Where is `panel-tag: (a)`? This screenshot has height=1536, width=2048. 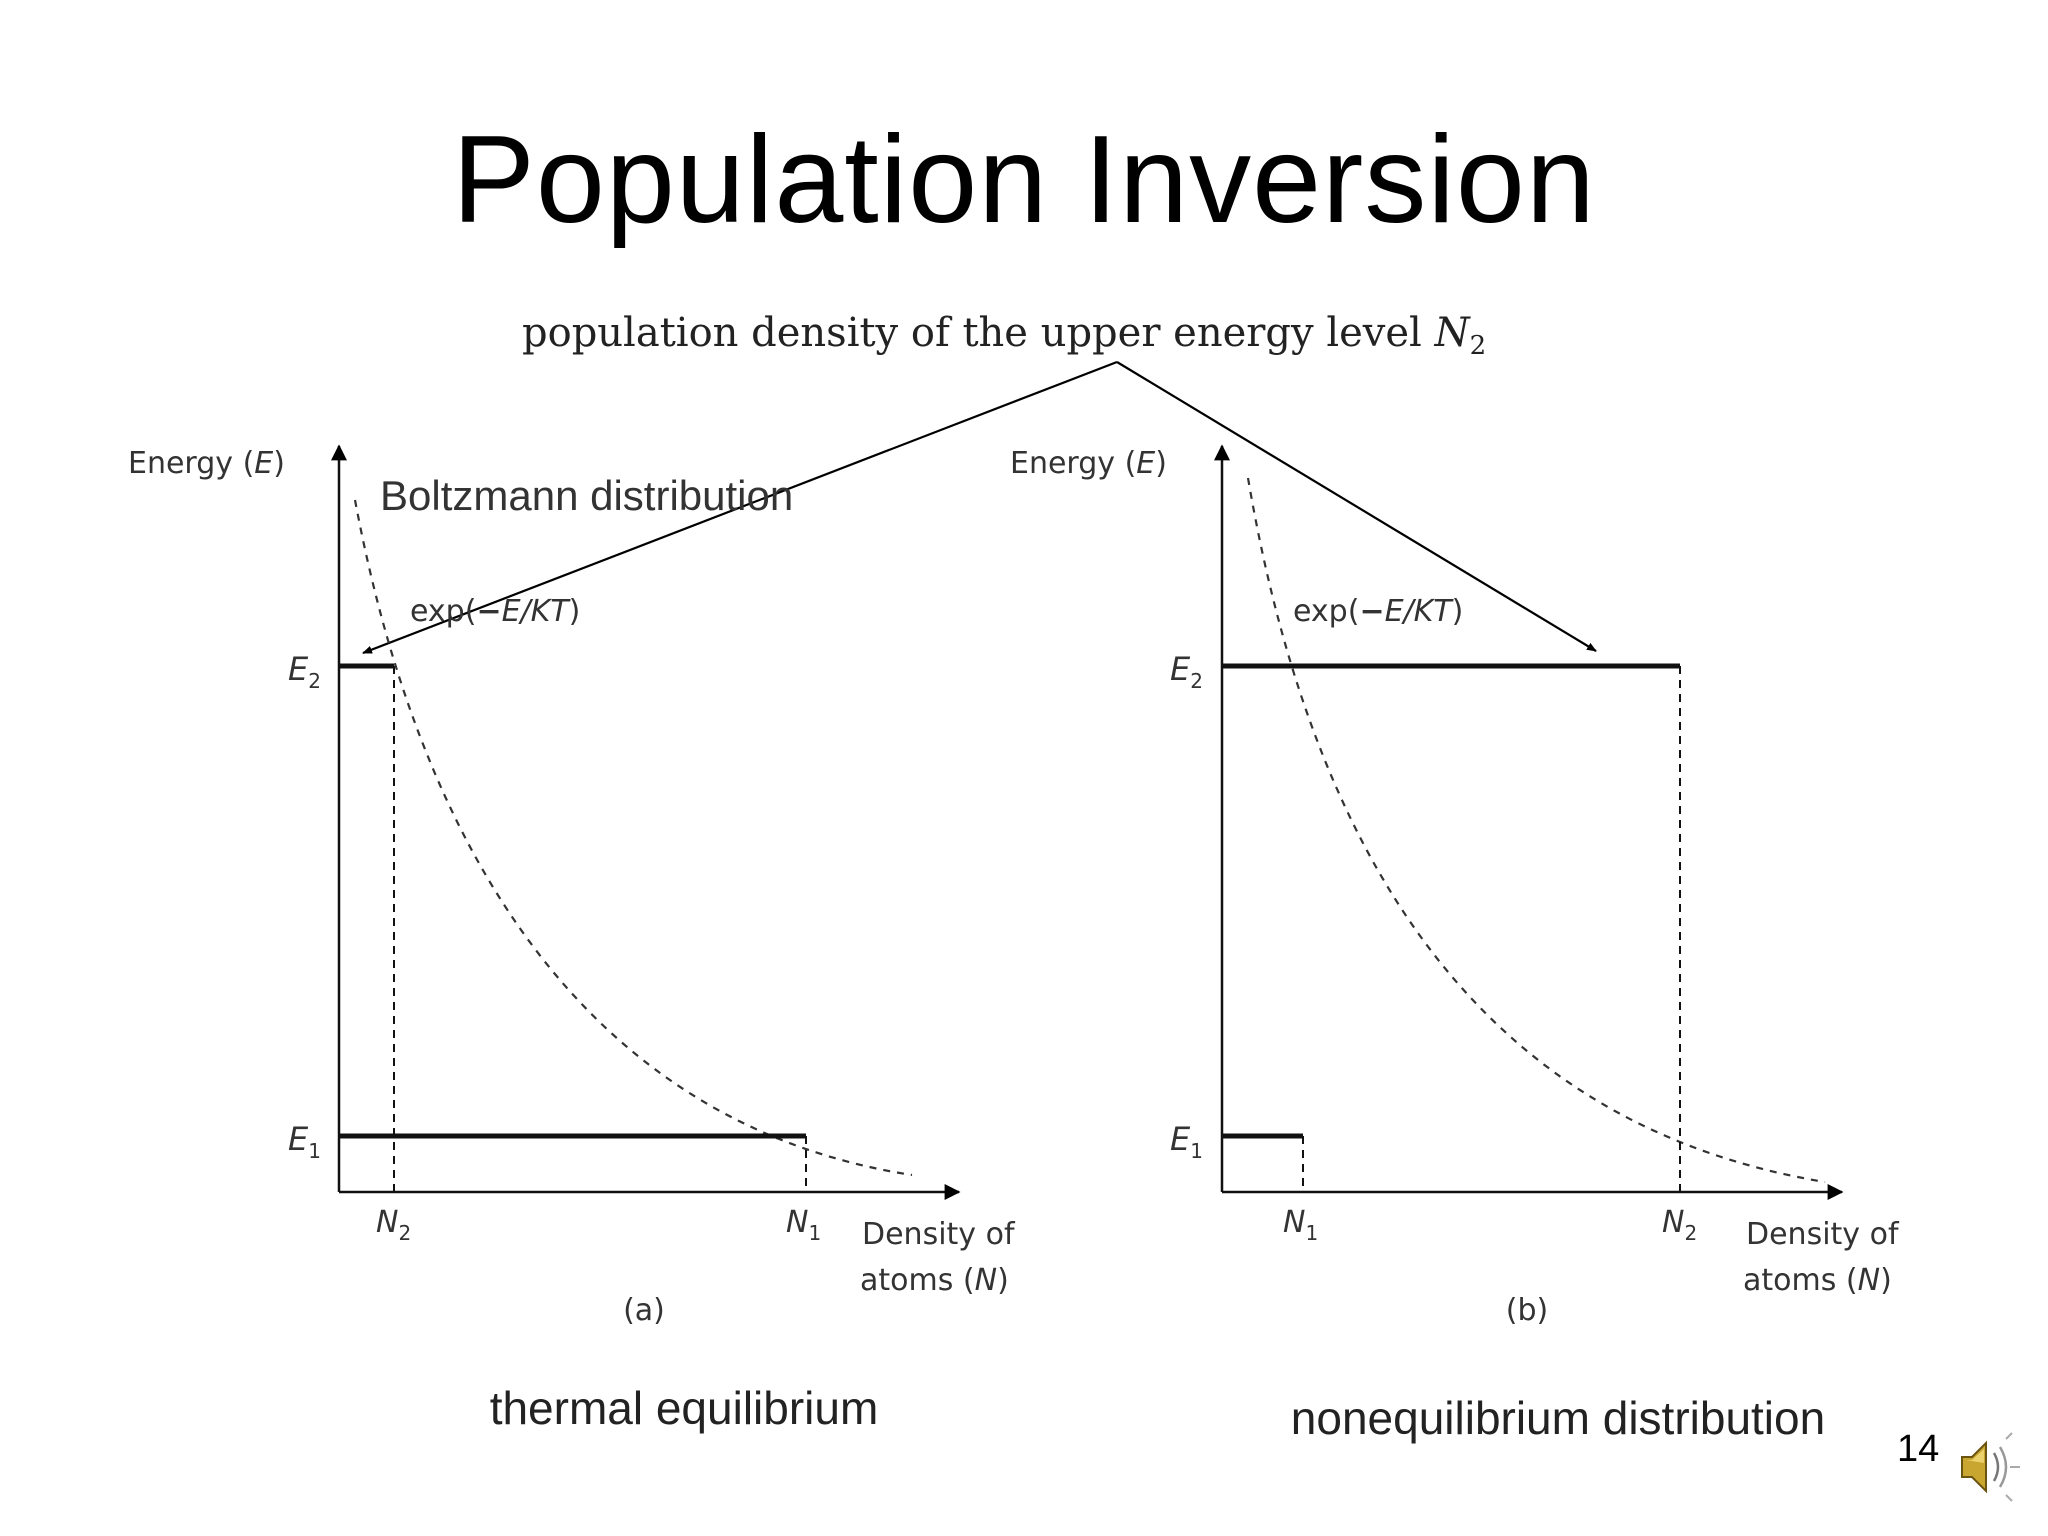
panel-tag: (a) is located at coordinates (644, 1310).